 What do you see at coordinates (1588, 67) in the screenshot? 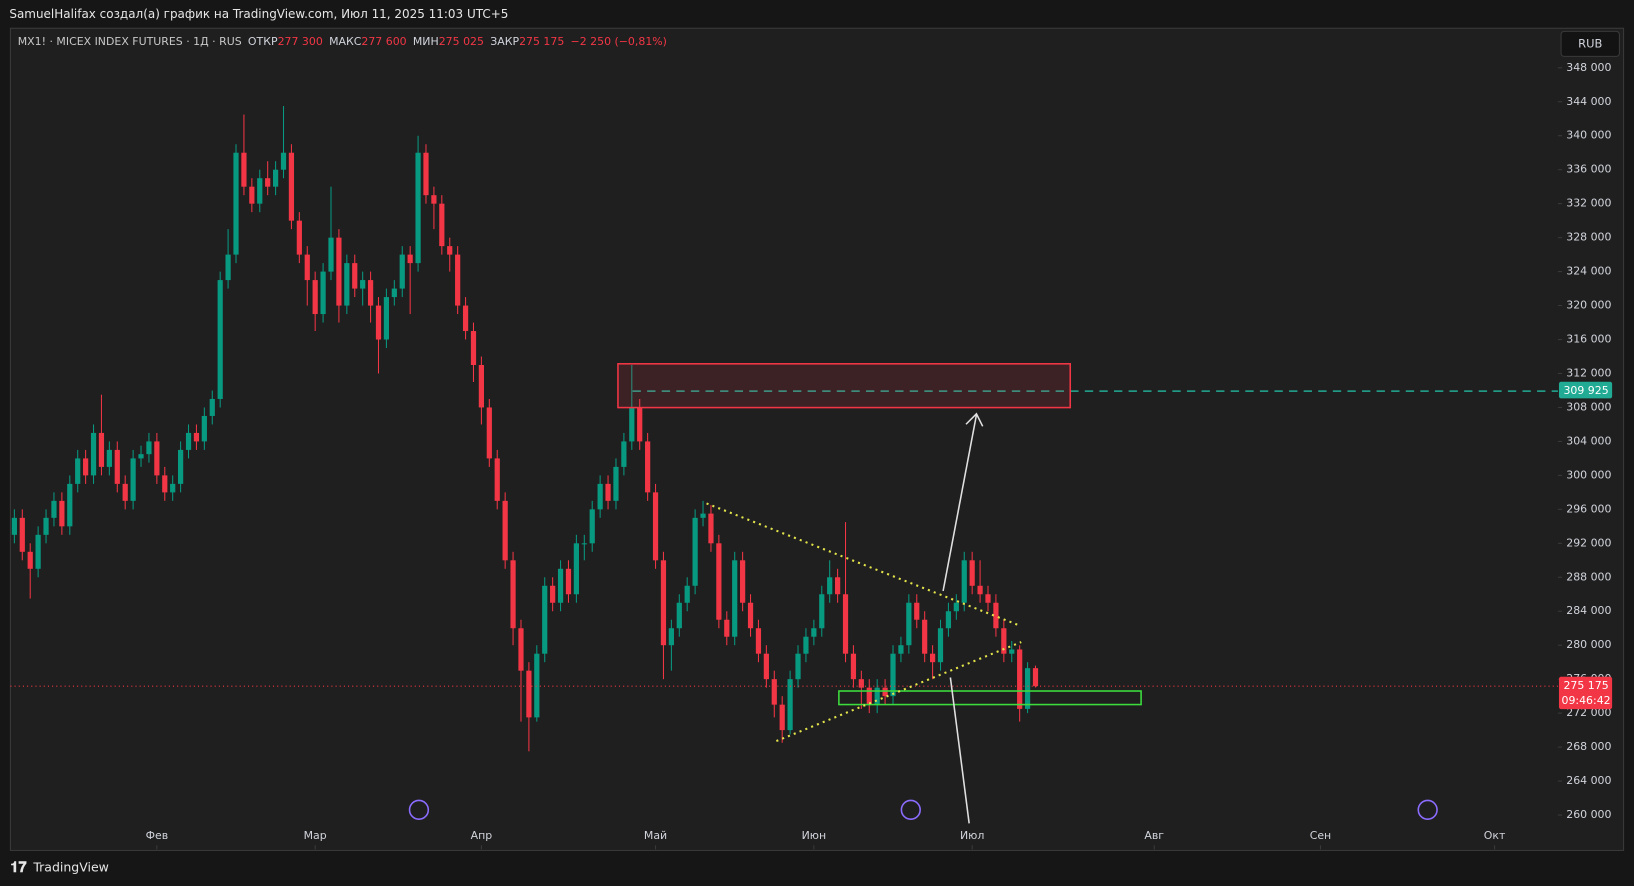
I see `y-tick-label: 348 000` at bounding box center [1588, 67].